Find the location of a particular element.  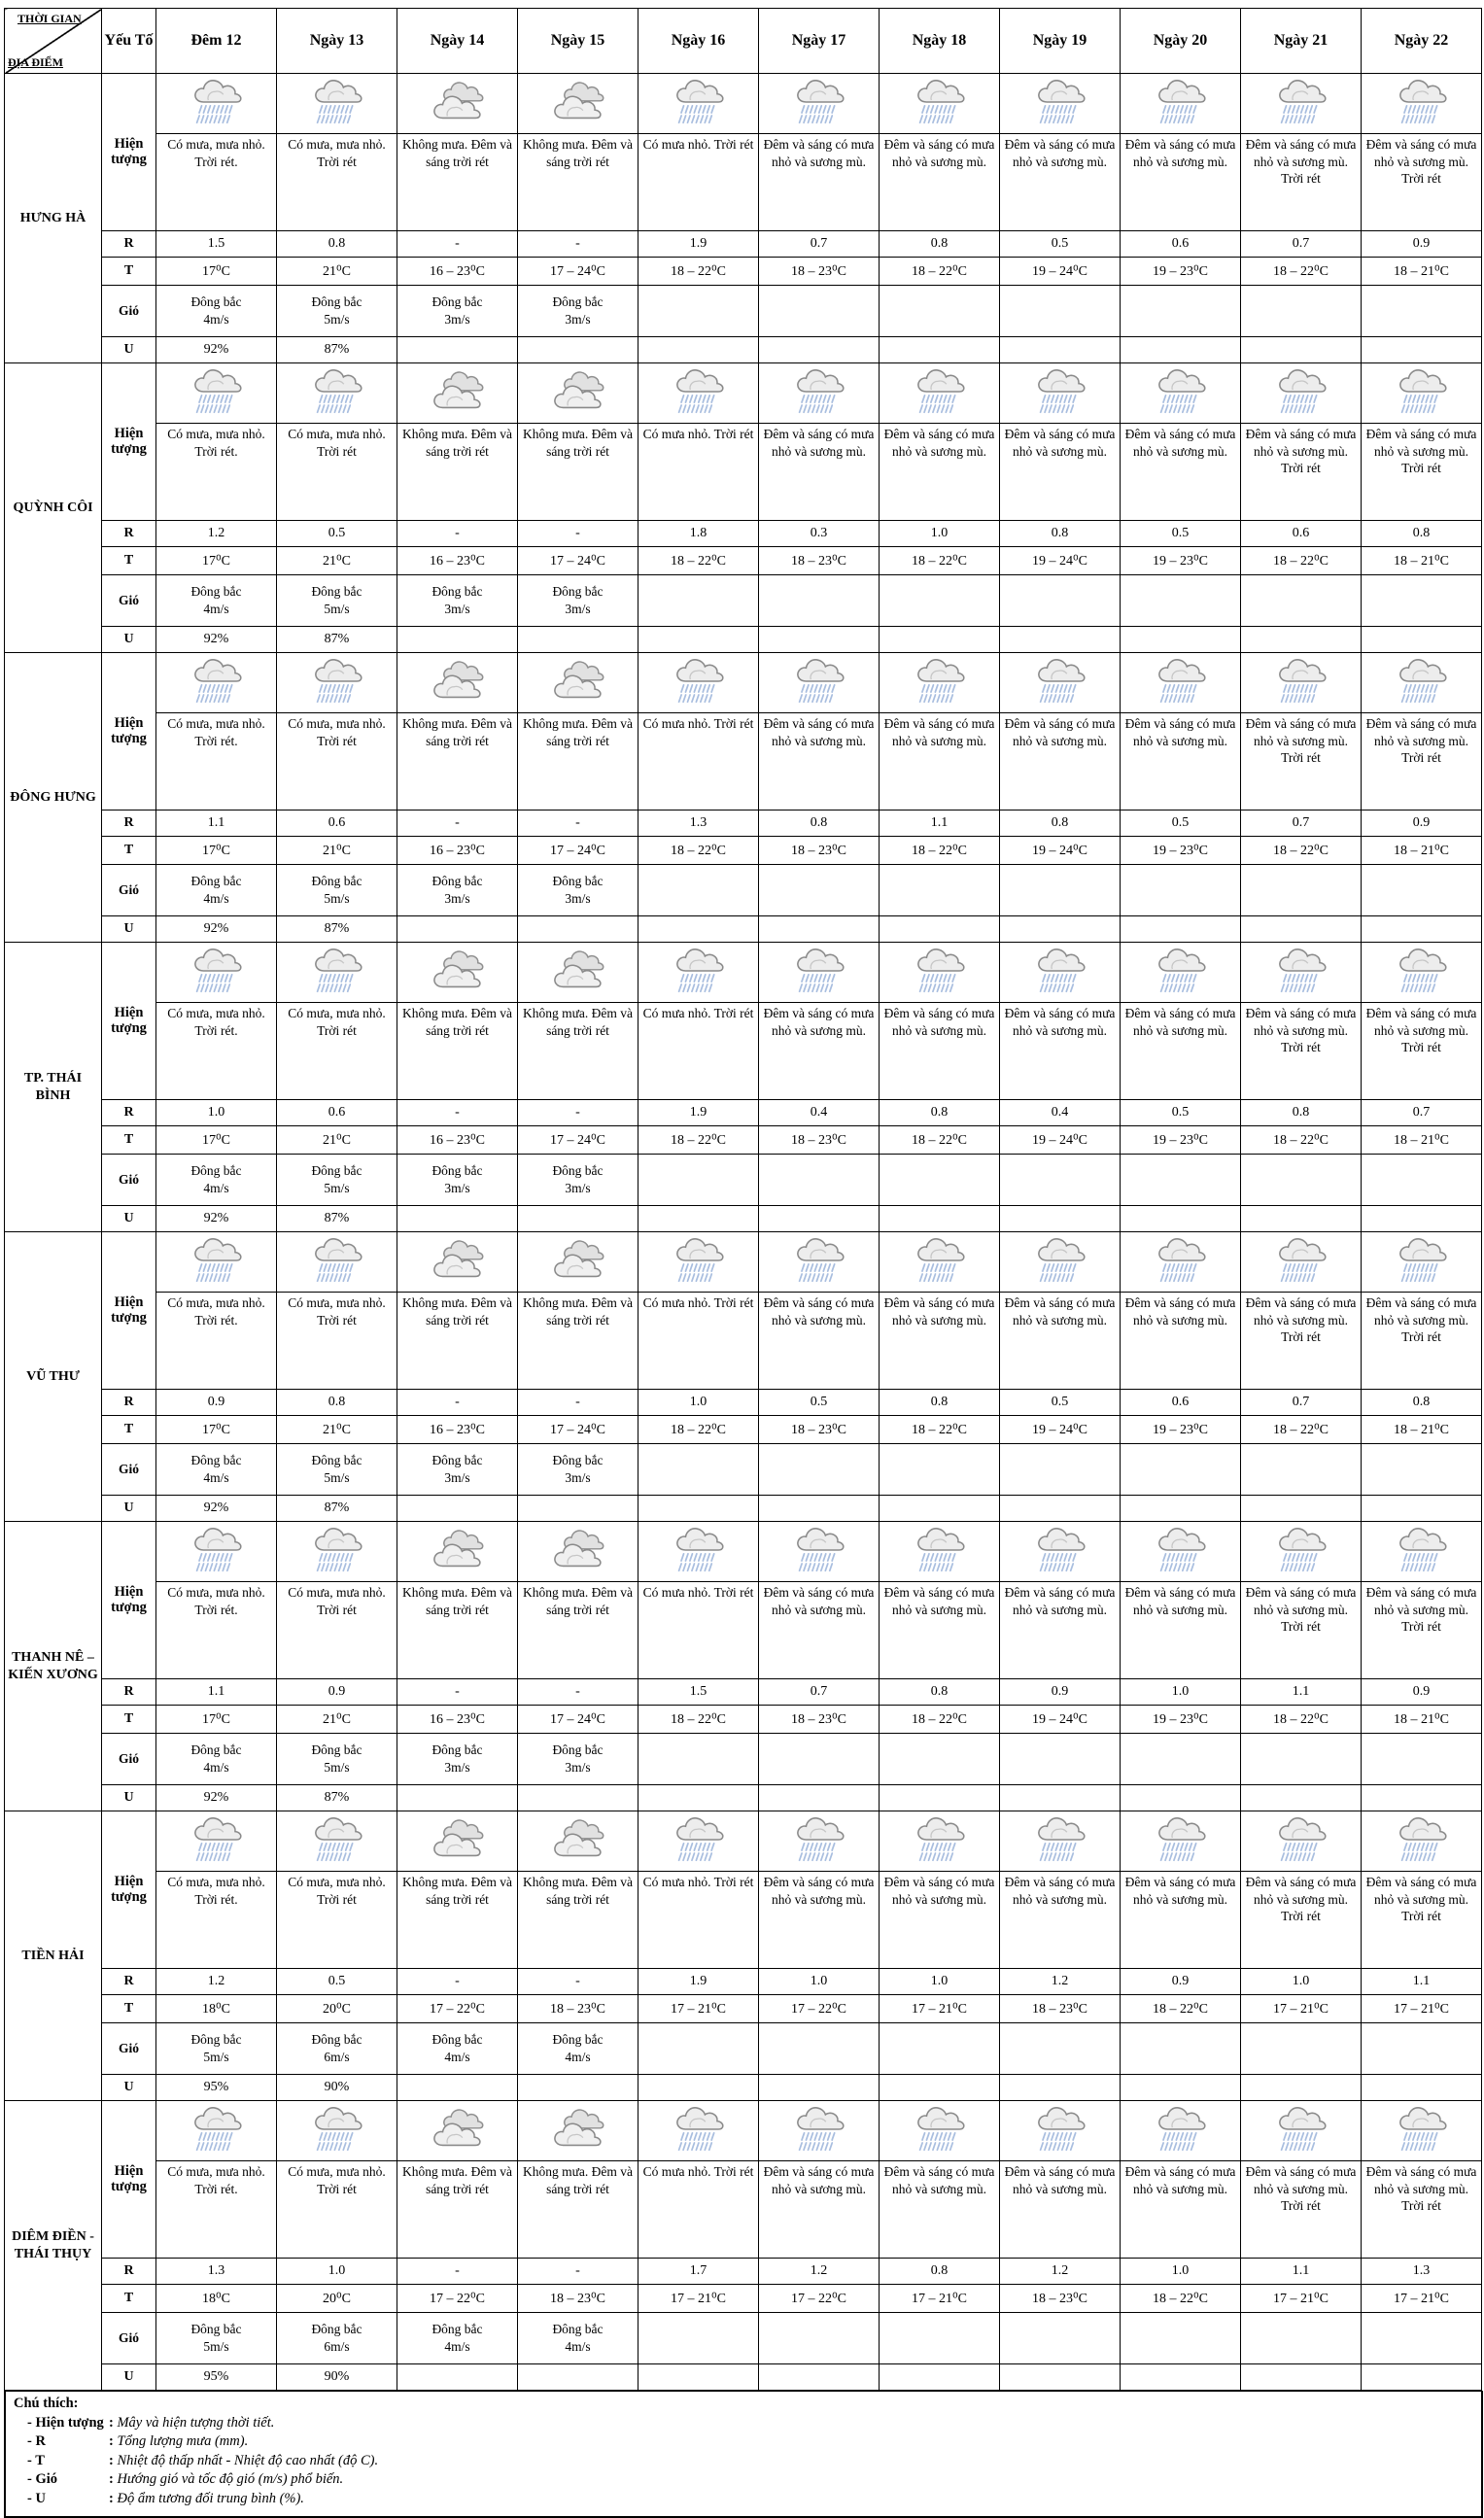

rain-row: R 1.1 0.6- -1.3 0.8 1.1 0.8 0.5 0.7 0.9 is located at coordinates (743, 823).